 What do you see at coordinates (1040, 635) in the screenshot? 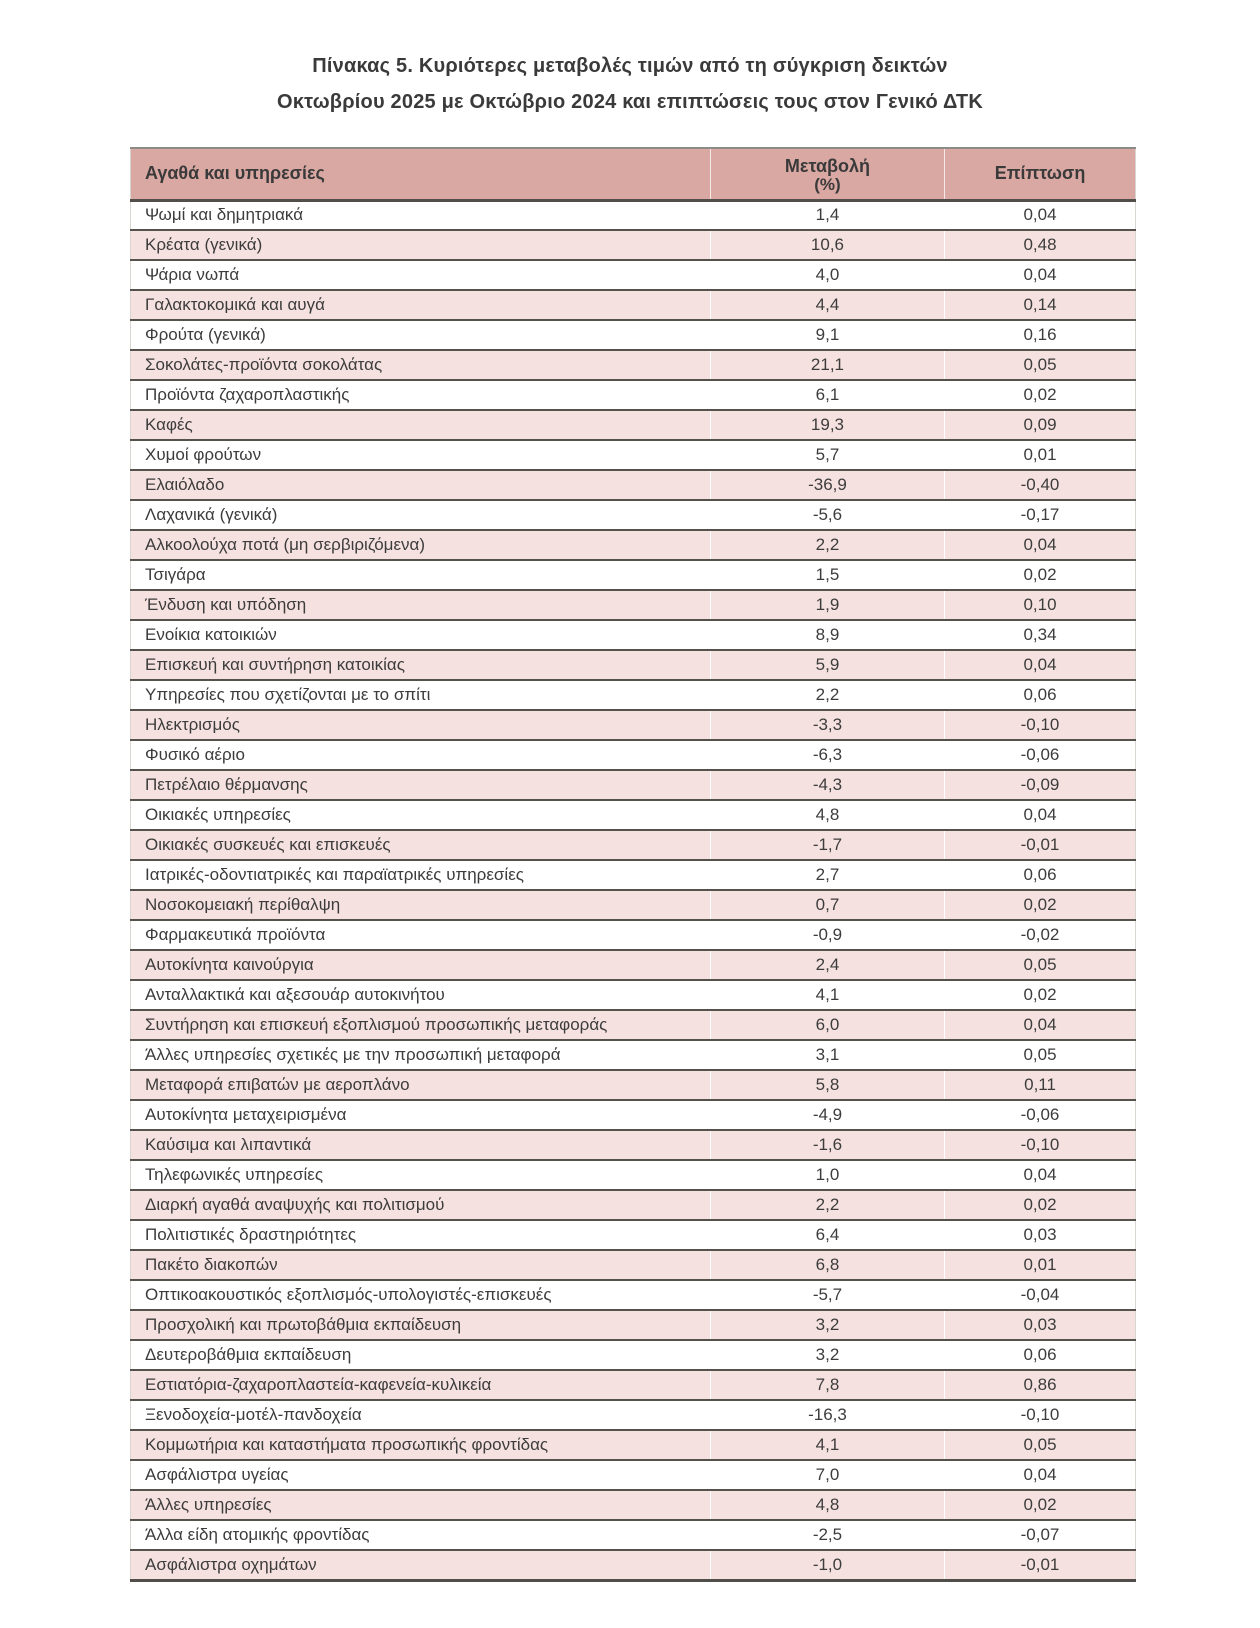
I see `row-impact: 0,34` at bounding box center [1040, 635].